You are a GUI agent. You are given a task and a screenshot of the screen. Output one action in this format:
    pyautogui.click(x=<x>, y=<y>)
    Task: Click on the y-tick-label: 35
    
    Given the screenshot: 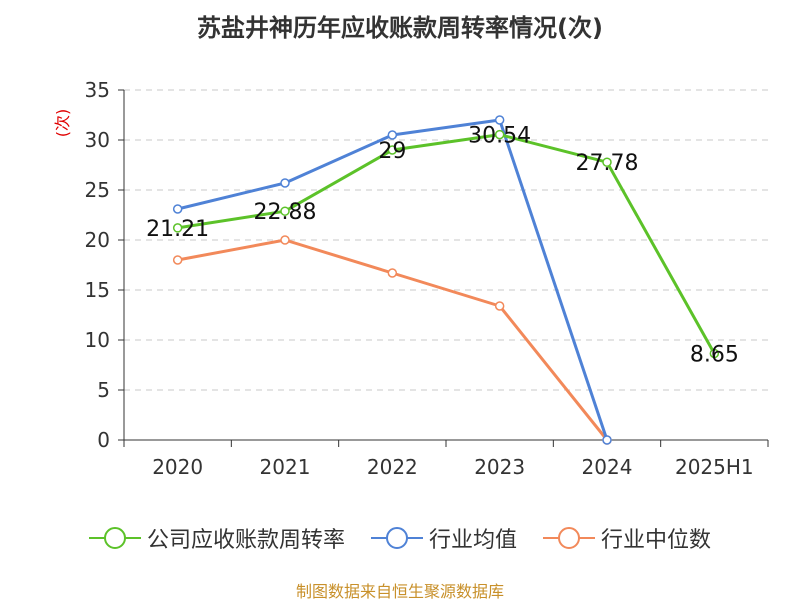 What is the action you would take?
    pyautogui.click(x=97, y=90)
    